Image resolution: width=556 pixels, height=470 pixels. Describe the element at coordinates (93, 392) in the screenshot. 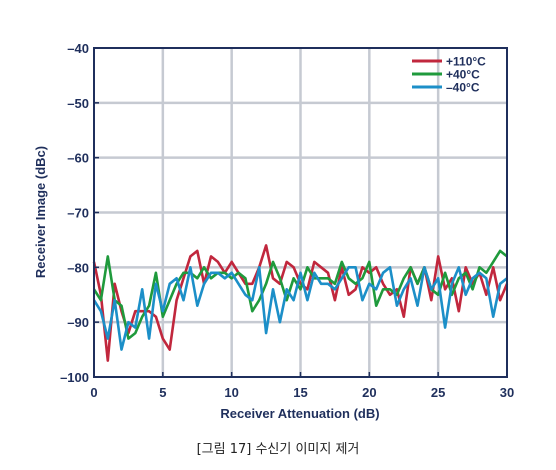

I see `x-tick-label: 0` at that location.